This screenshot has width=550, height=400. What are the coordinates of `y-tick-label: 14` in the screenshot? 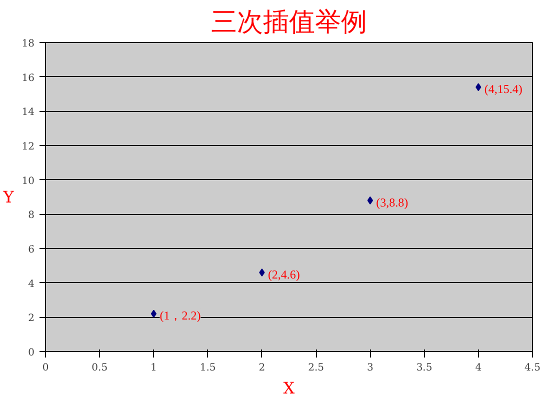 It's located at (28, 112).